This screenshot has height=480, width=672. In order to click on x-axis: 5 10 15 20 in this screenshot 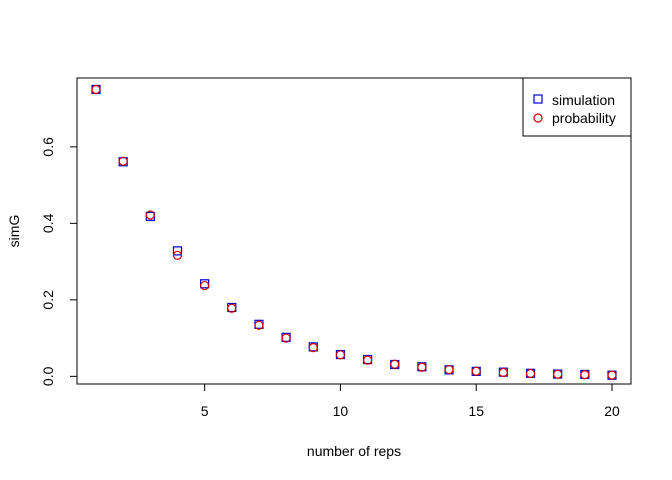, I will do `click(410, 401)`.